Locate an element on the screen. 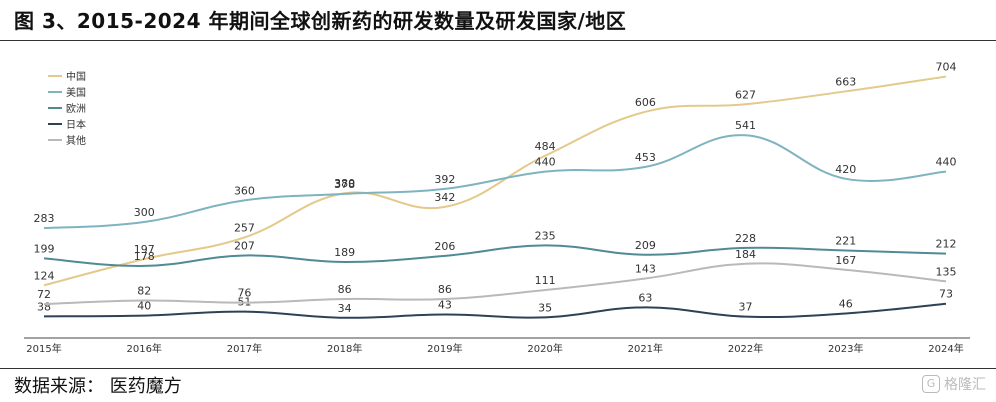 The width and height of the screenshot is (996, 402). data-label: 72 is located at coordinates (44, 294).